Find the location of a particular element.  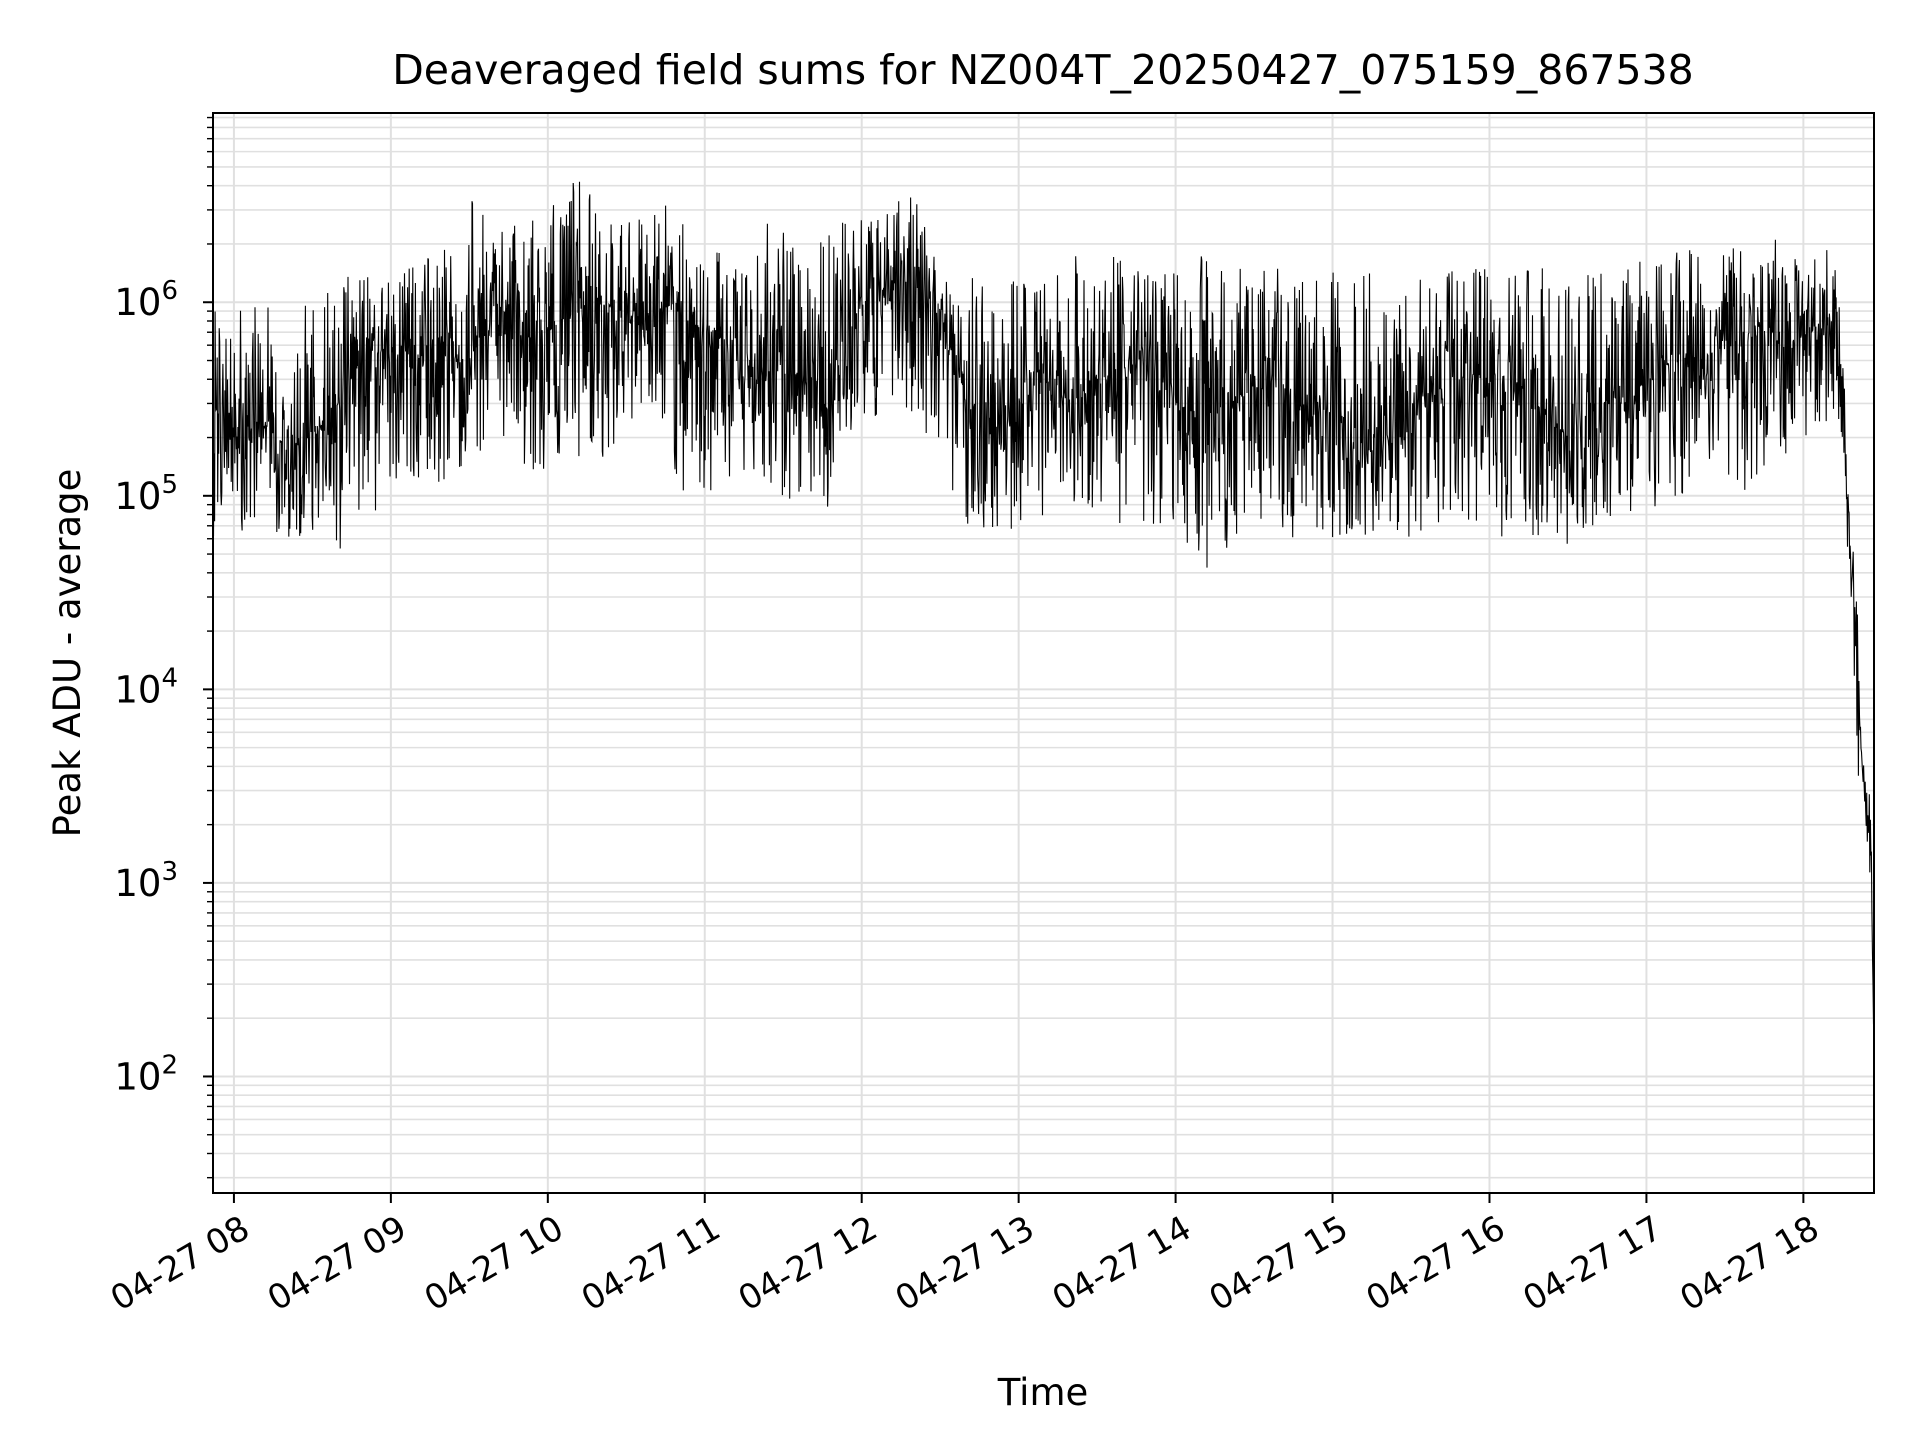

y-tick-label: 10⁵ is located at coordinates (146, 494).